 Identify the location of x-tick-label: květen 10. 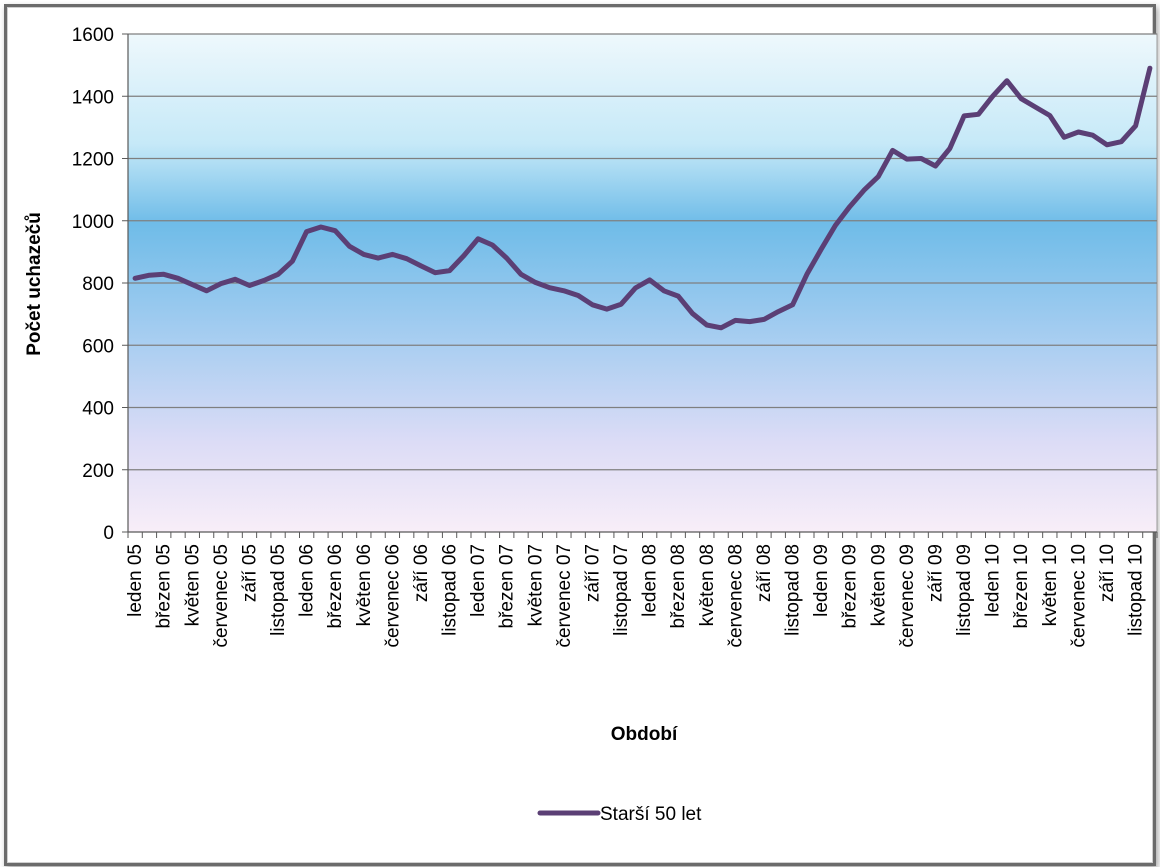
(1050, 585).